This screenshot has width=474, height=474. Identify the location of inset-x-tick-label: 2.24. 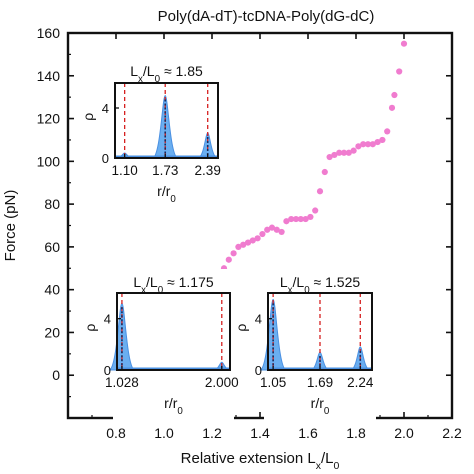
(360, 382).